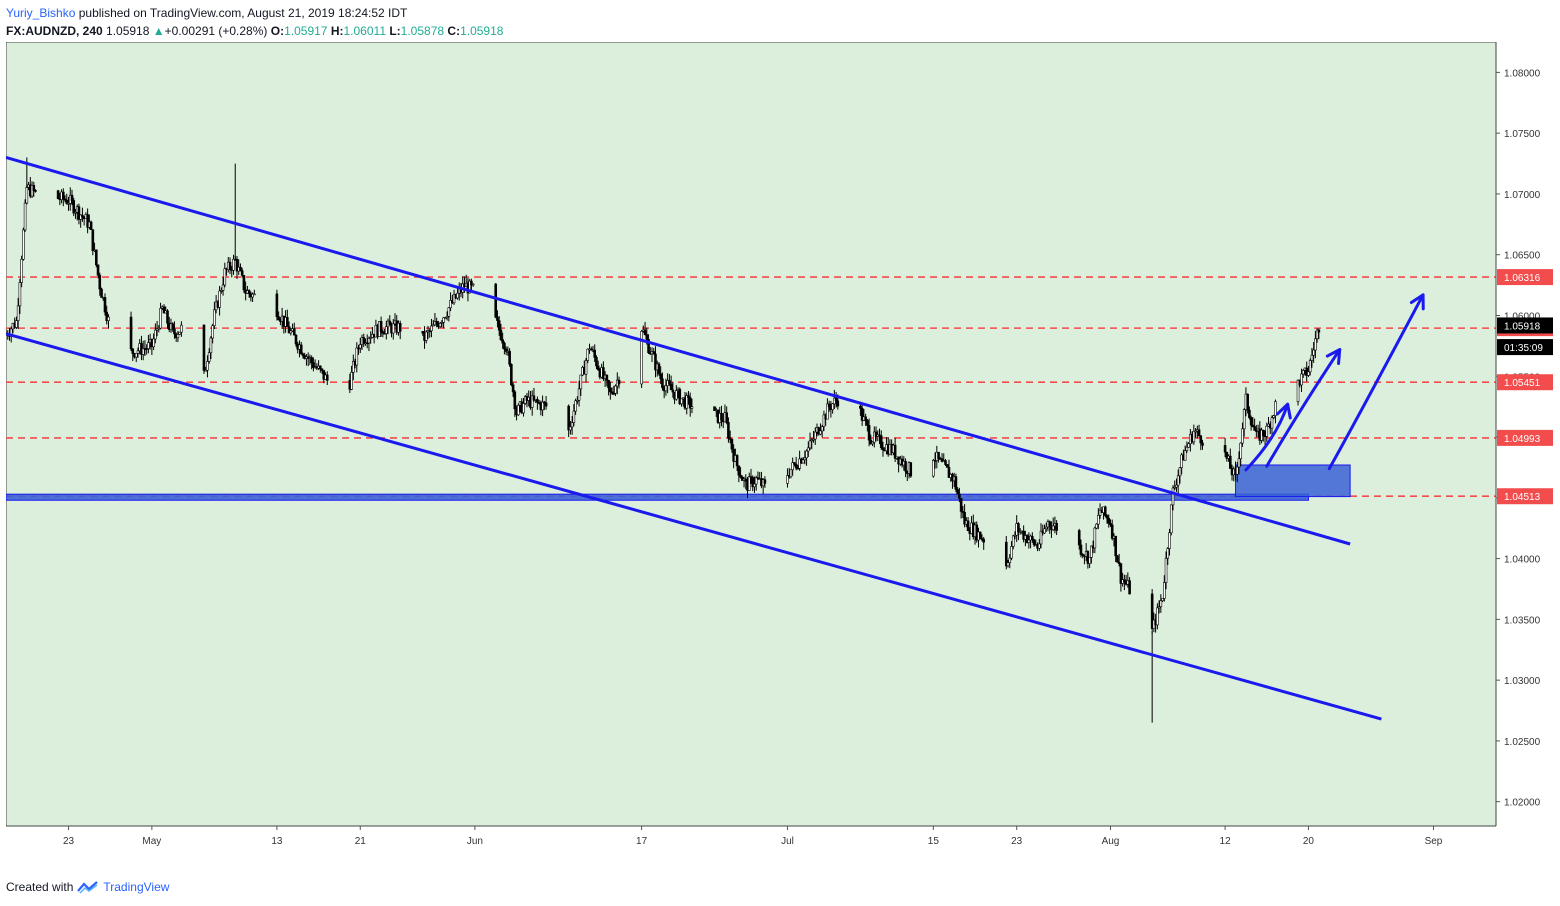  What do you see at coordinates (136, 887) in the screenshot?
I see `tradingview-brand: TradingView` at bounding box center [136, 887].